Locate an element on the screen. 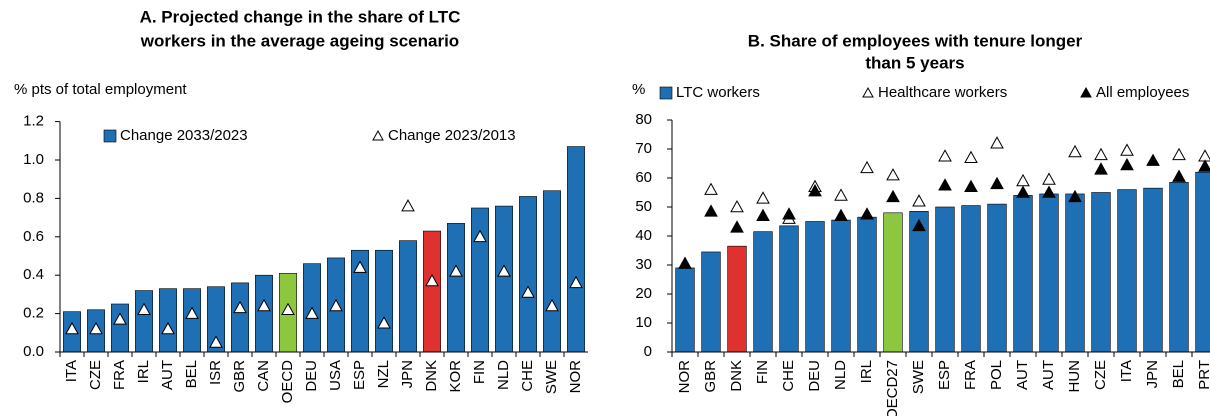 The width and height of the screenshot is (1210, 416). y-tick-label: 60 is located at coordinates (643, 177).